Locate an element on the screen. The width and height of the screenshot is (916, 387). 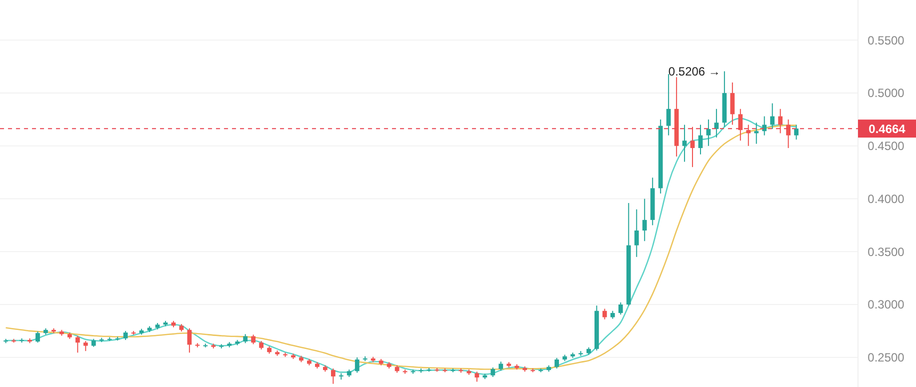
annotation: 0.5206 → is located at coordinates (694, 71).